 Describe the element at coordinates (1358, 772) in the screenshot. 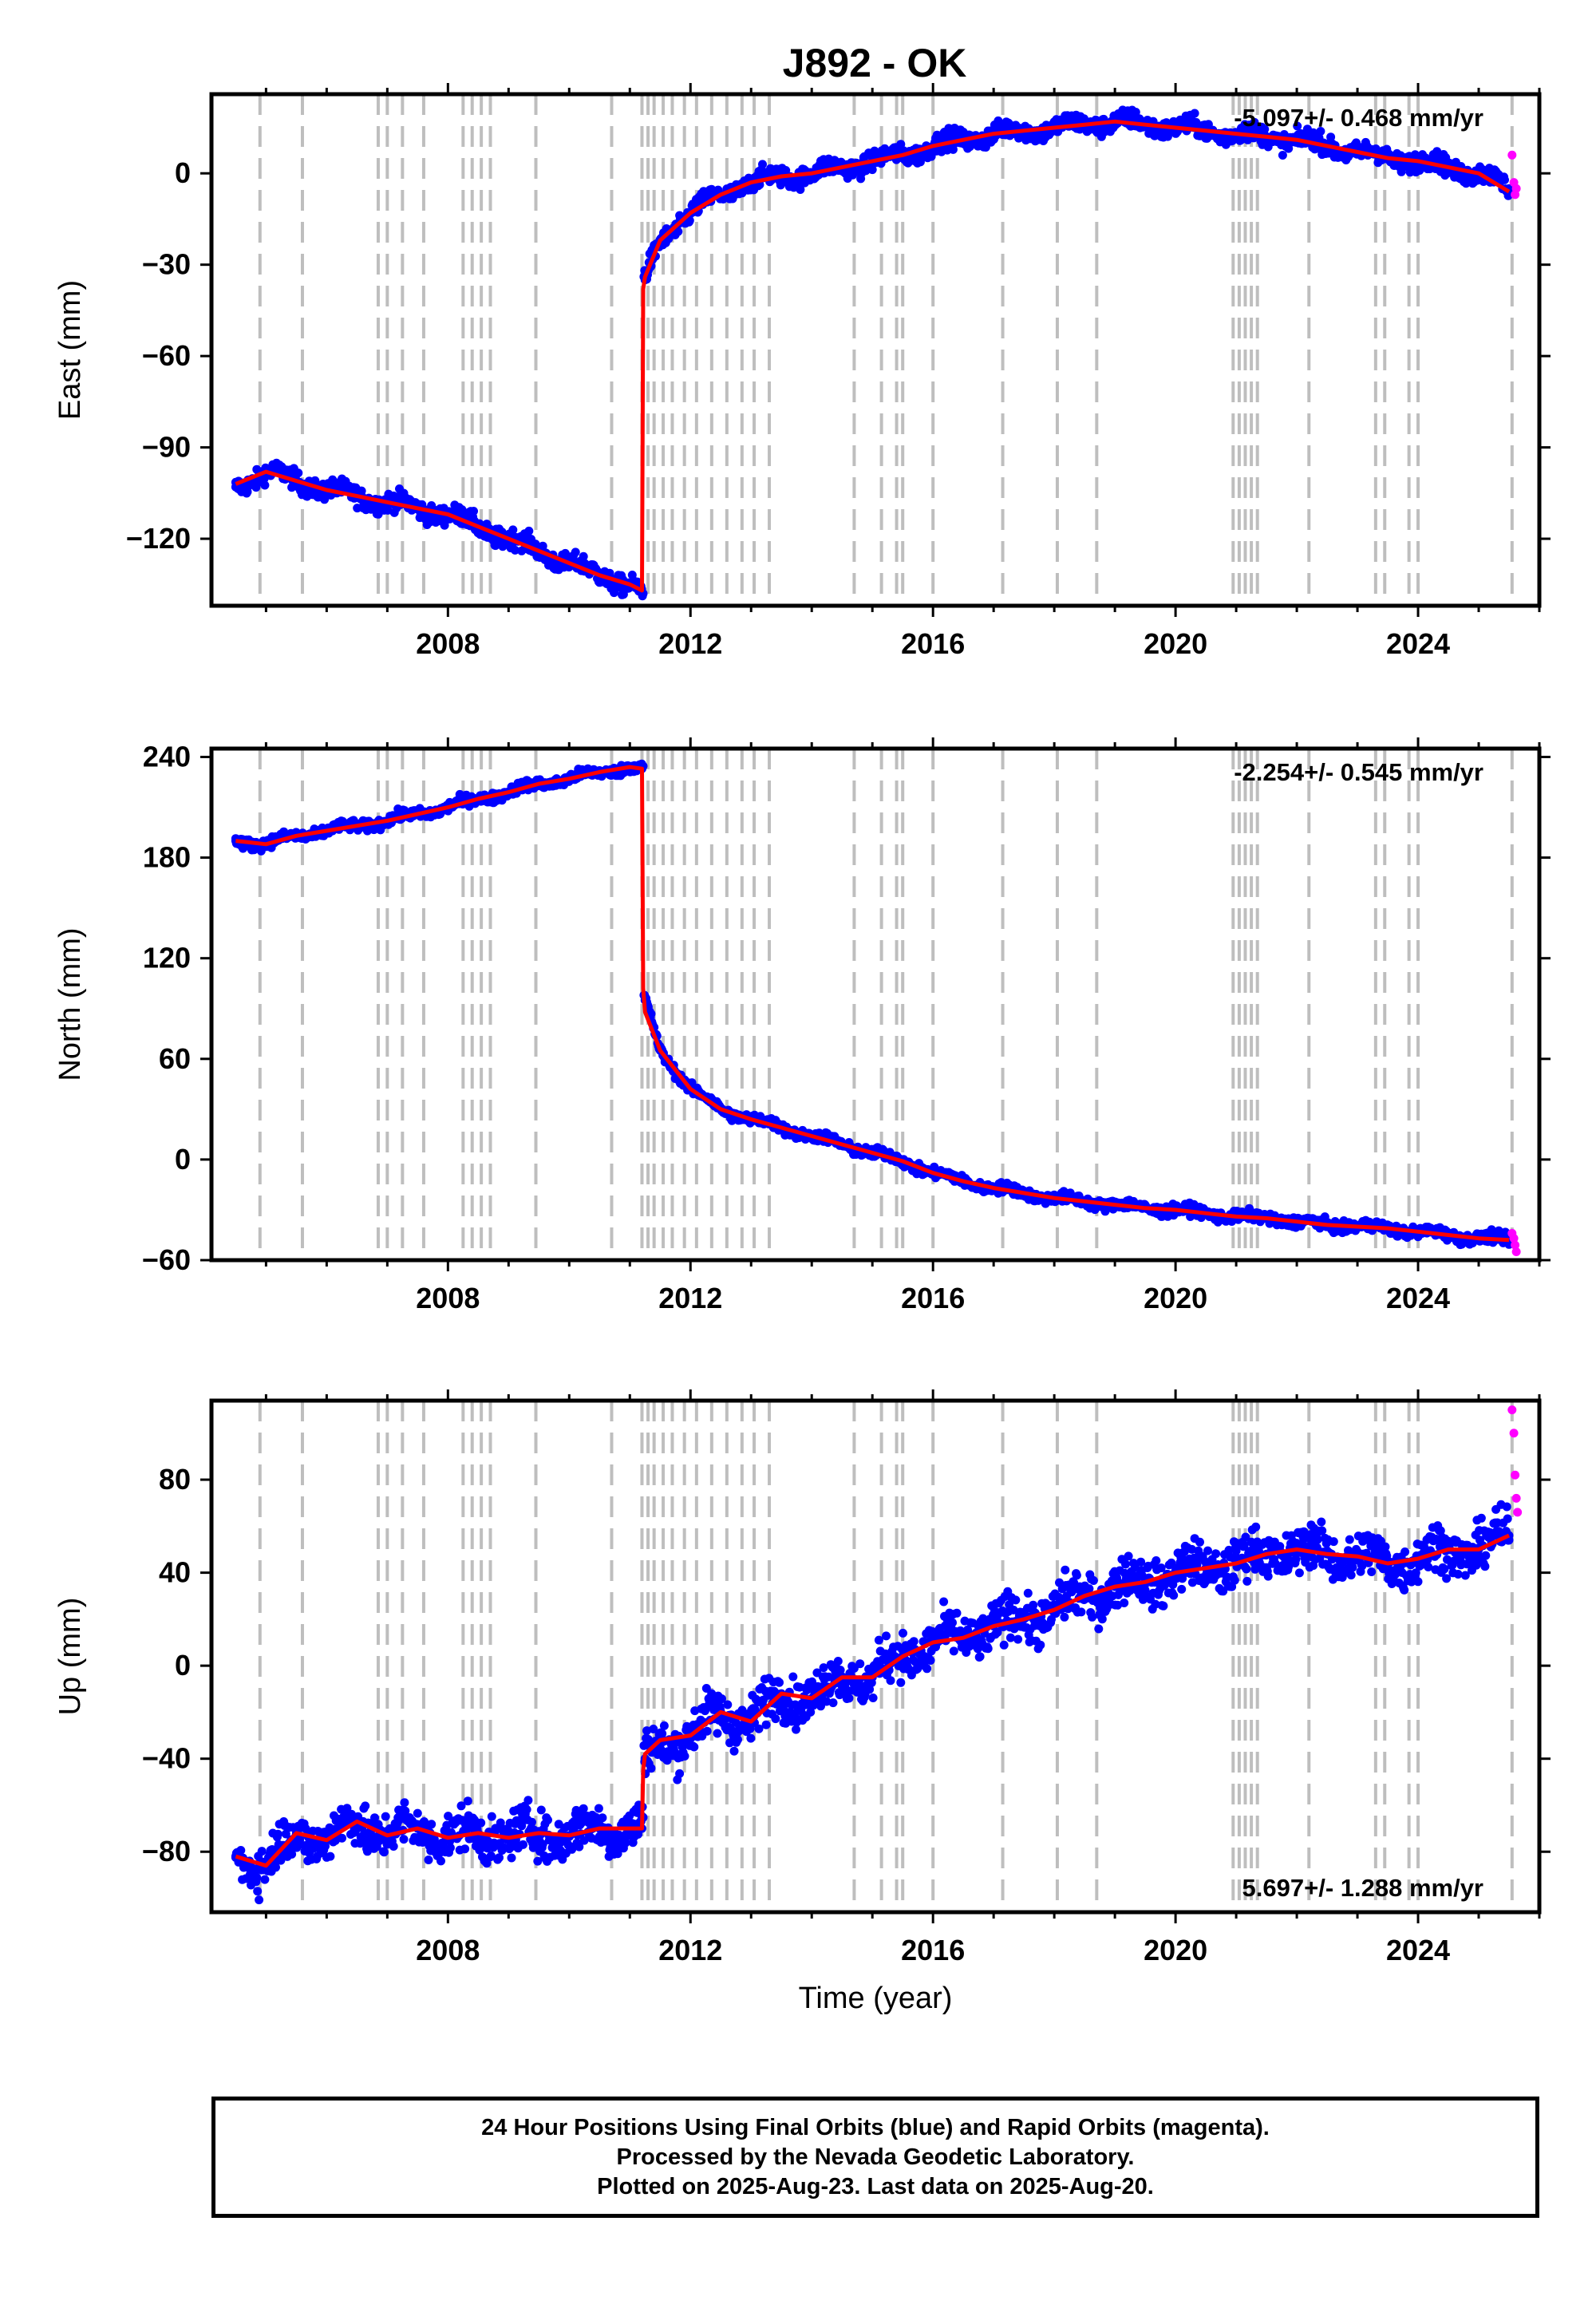

I see `rate-label: -2.254+/- 0.545 mm/yr` at that location.